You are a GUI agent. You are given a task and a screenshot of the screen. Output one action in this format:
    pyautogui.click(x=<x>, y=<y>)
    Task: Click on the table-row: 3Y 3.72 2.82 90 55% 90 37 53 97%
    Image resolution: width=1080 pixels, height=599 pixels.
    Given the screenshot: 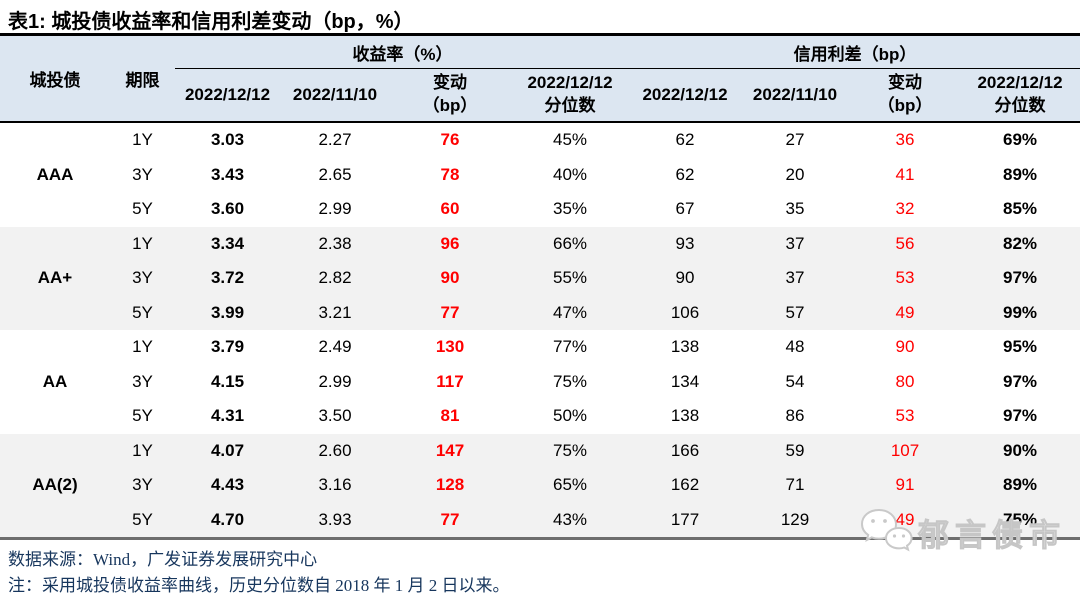 What is the action you would take?
    pyautogui.click(x=540, y=278)
    